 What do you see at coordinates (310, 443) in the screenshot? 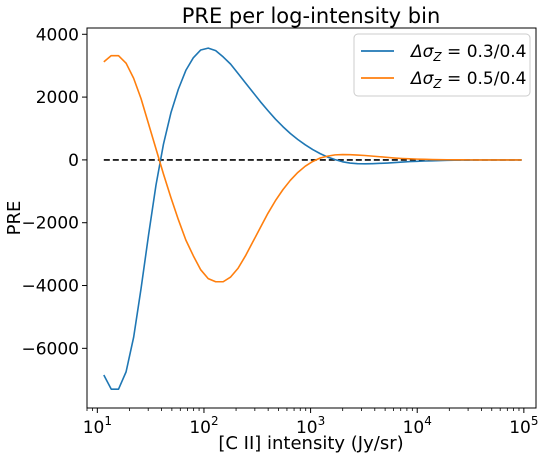
I see `x-axis-label: [C II] intensity (Jy/sr)` at bounding box center [310, 443].